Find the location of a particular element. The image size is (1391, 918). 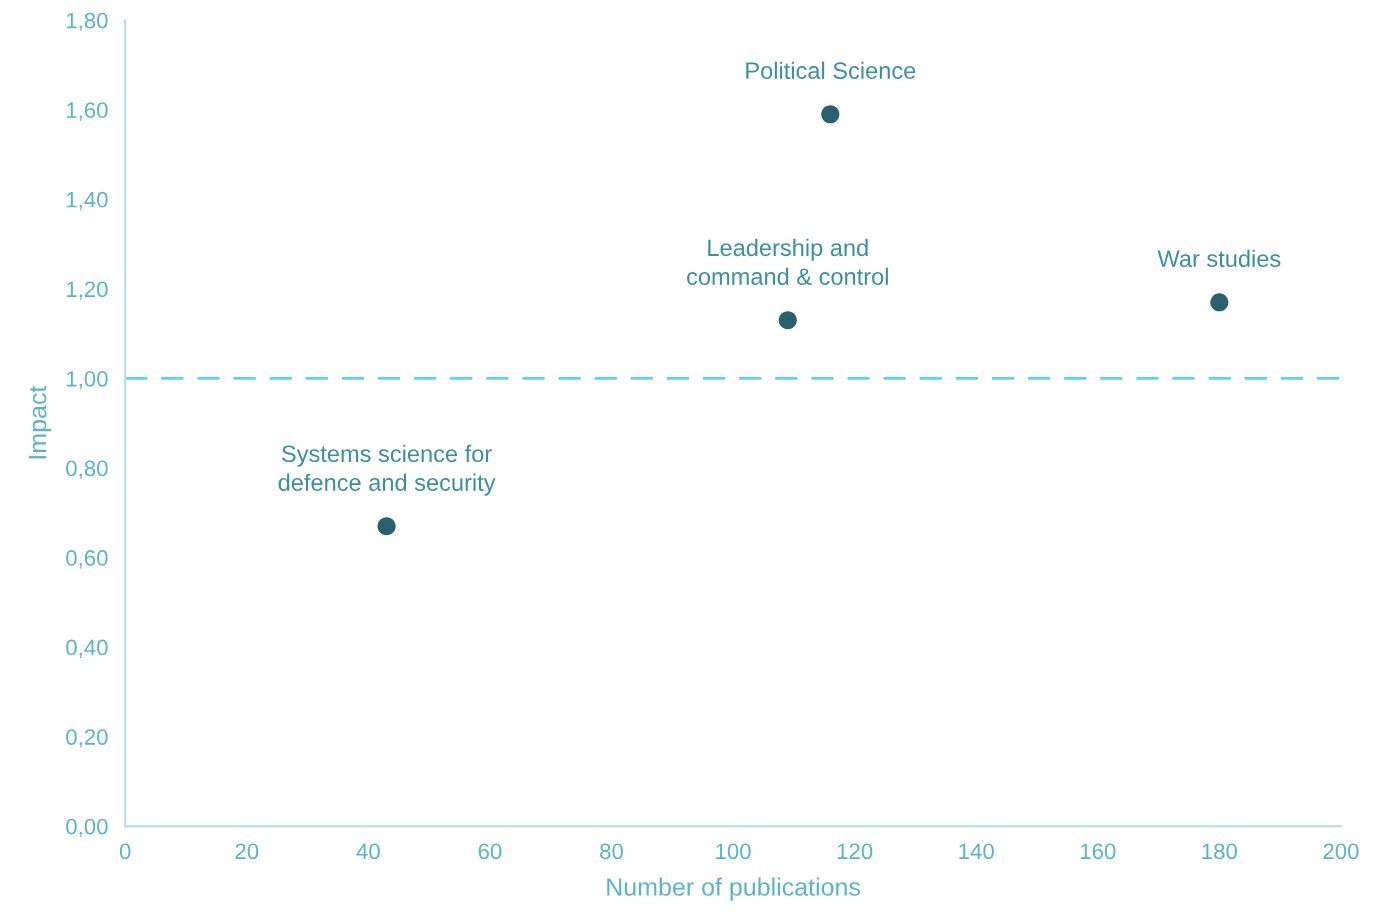

x-axis-title: Number of publications is located at coordinates (734, 889).